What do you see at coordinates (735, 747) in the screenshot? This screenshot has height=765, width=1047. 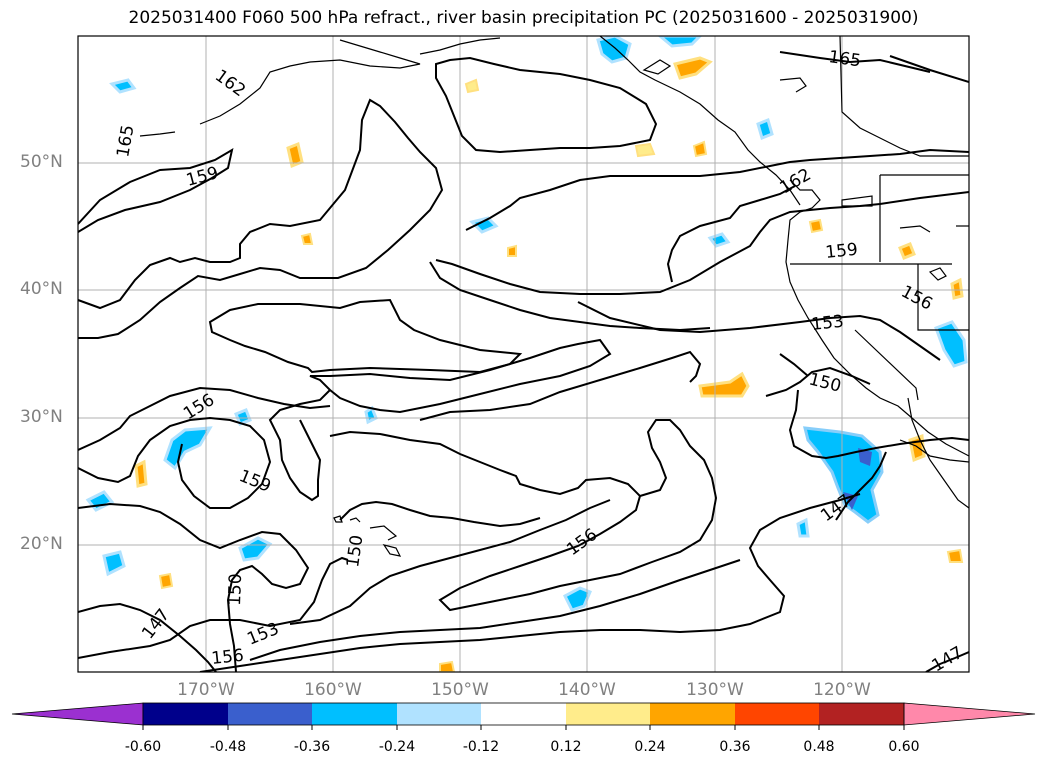 I see `colorbar-tick-label: 0.36` at bounding box center [735, 747].